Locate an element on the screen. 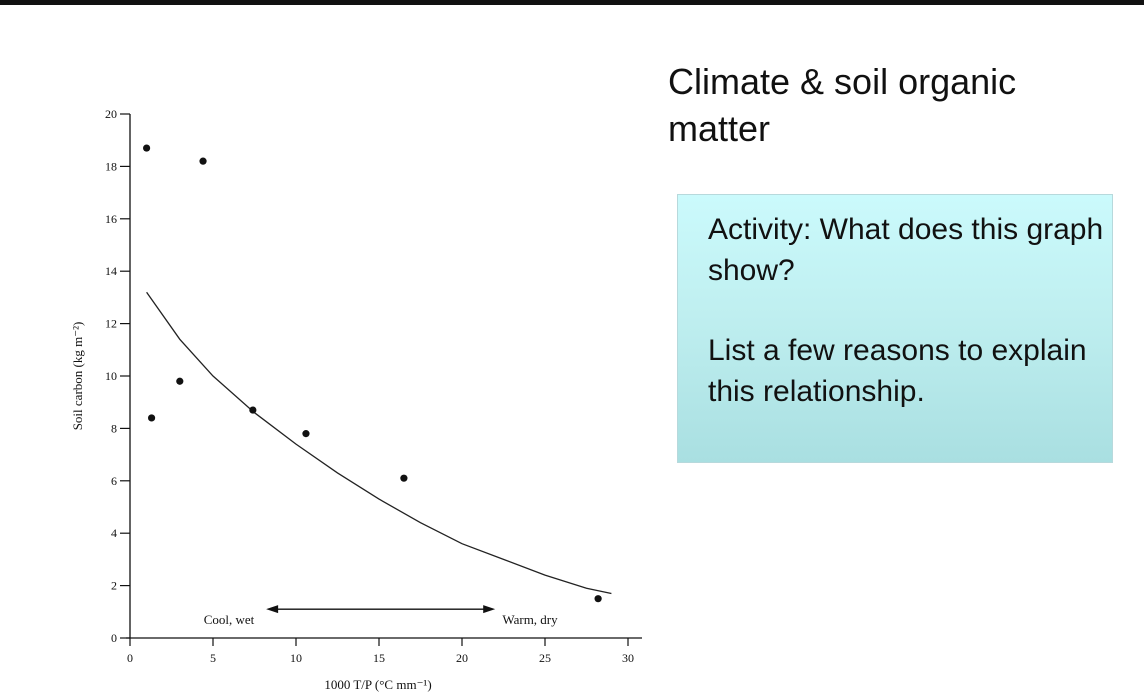 This screenshot has height=700, width=1144. x-tick-label: 0 is located at coordinates (130, 658).